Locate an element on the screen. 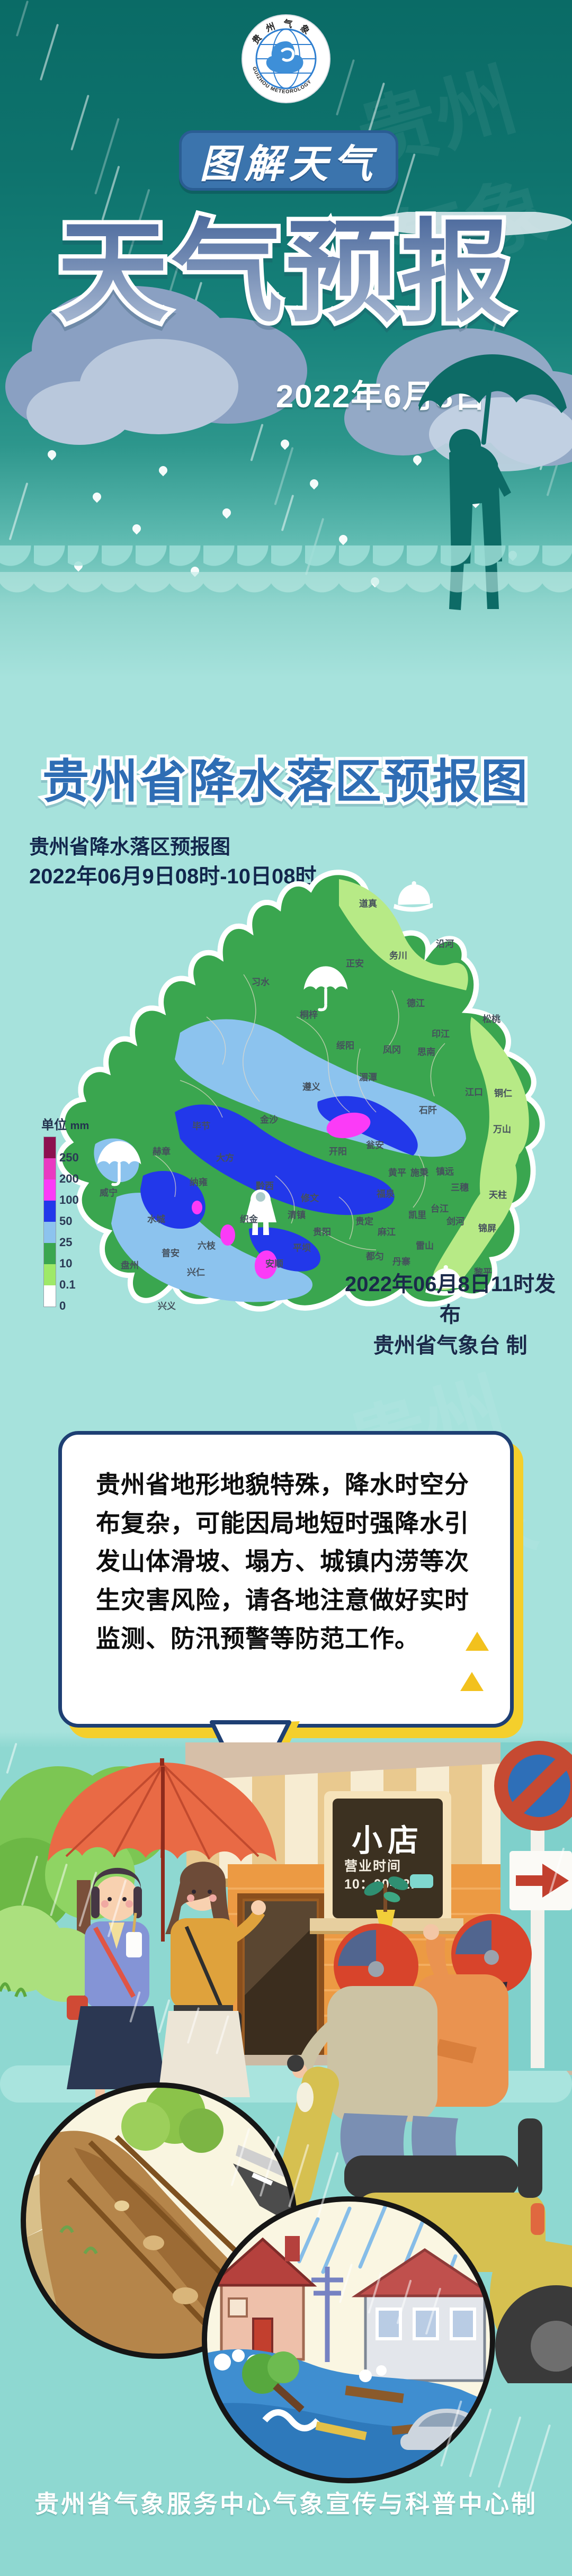 Image resolution: width=572 pixels, height=2576 pixels. map-city-label: 印江 is located at coordinates (441, 1034).